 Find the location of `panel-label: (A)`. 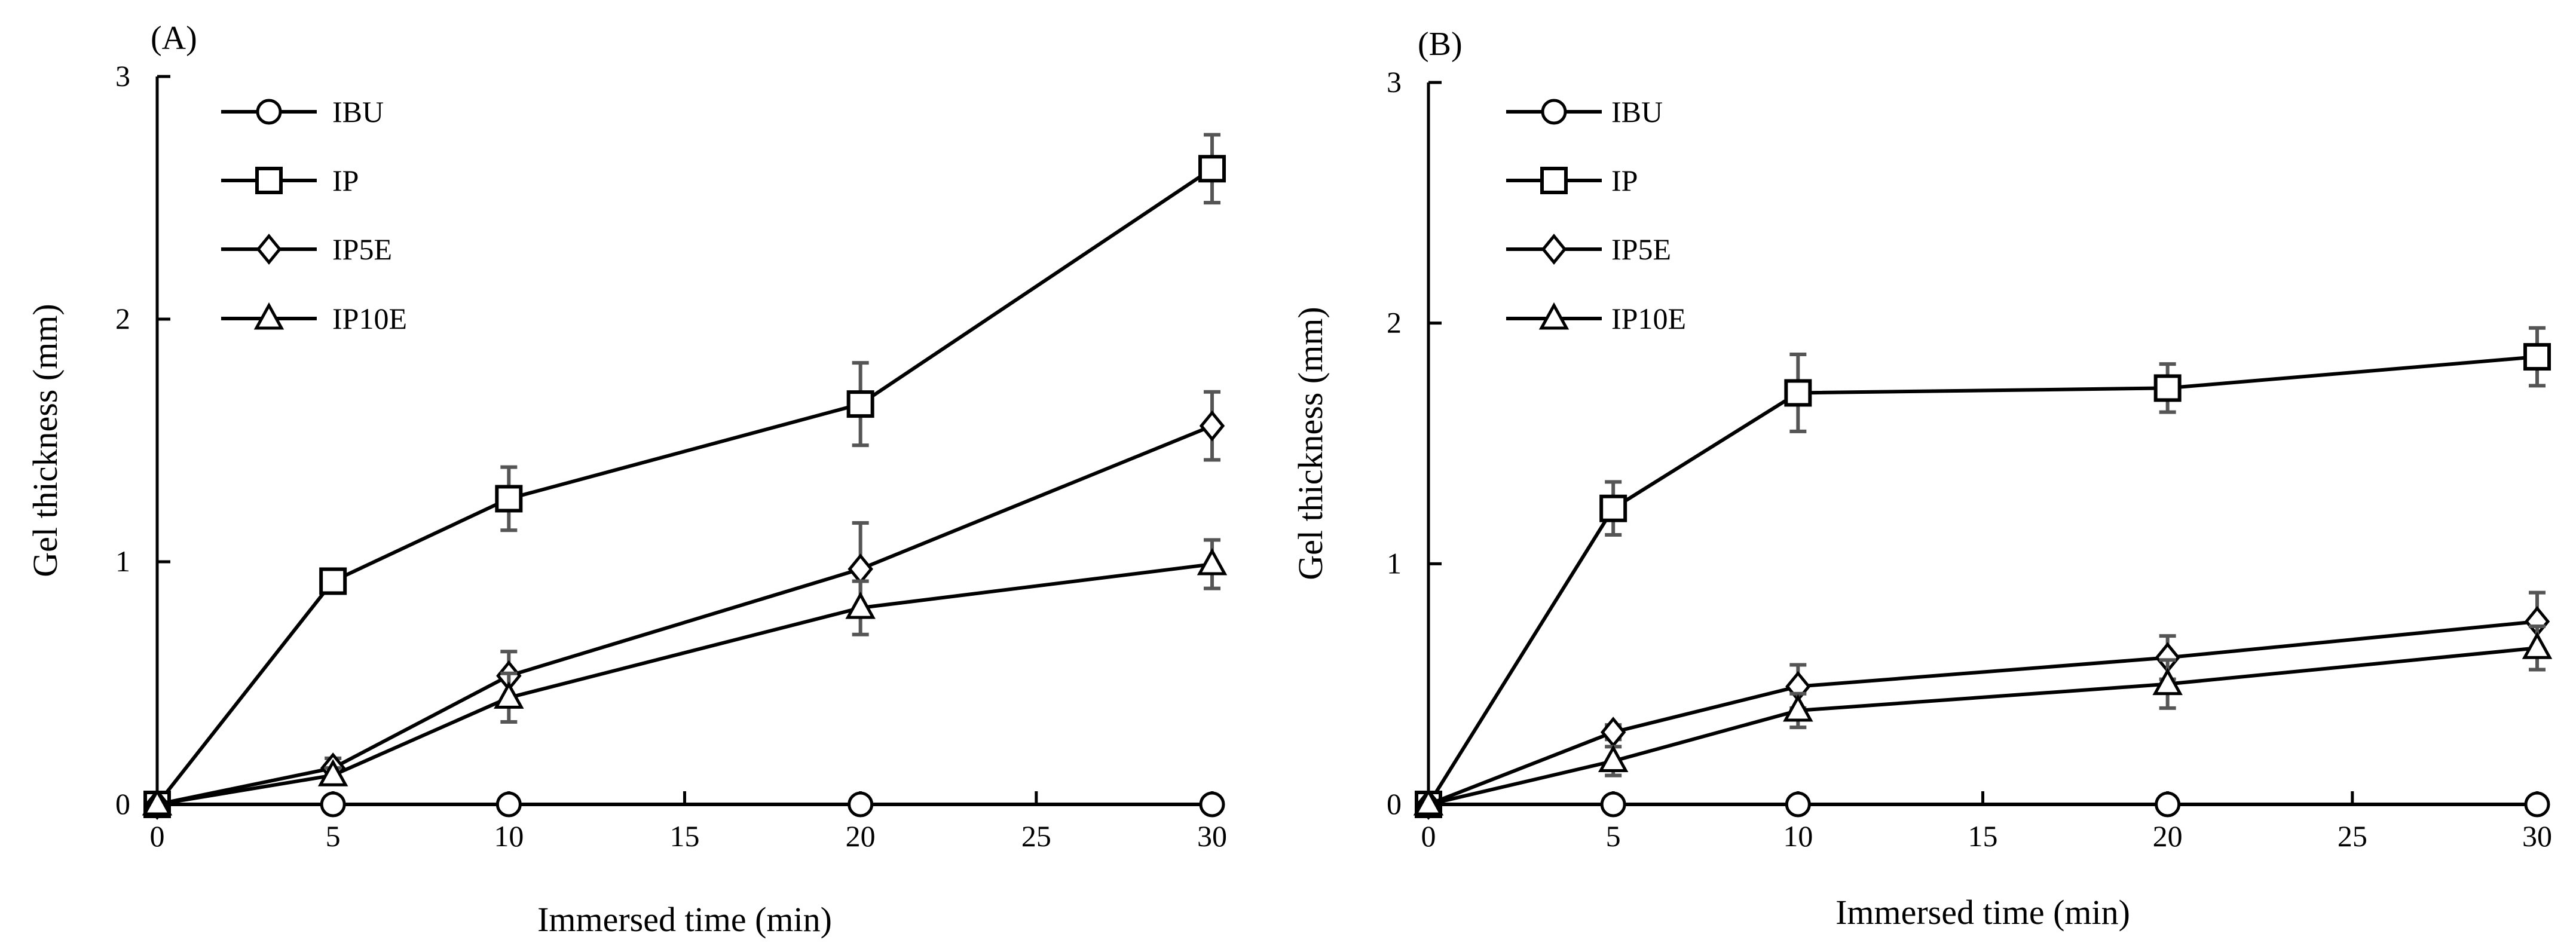

panel-label: (A) is located at coordinates (174, 38).